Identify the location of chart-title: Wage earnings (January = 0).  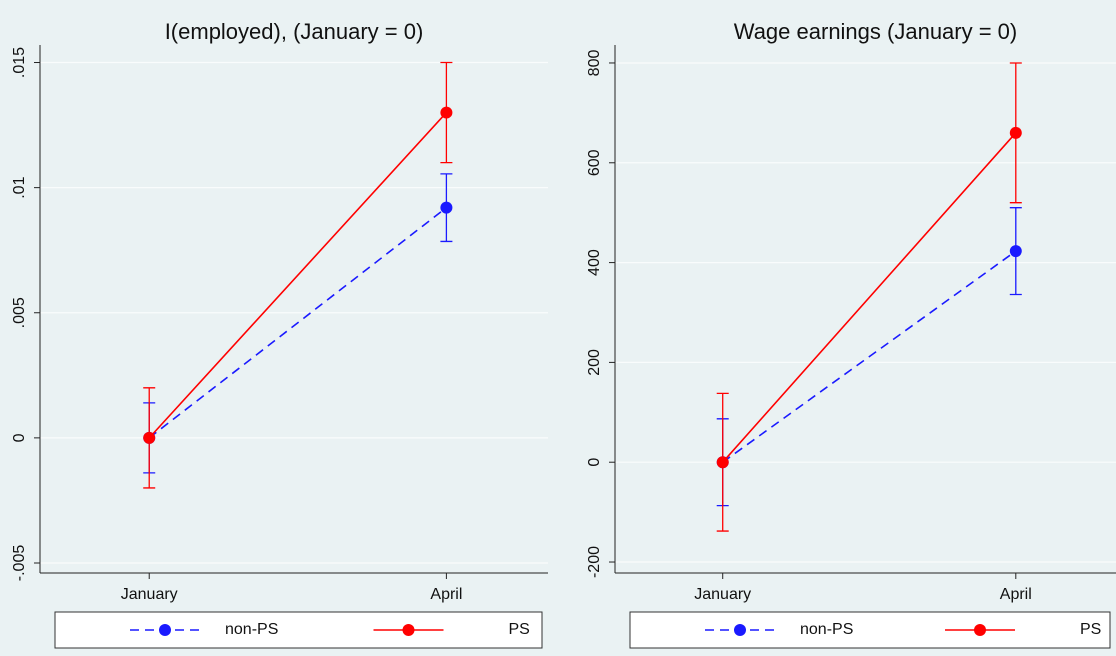
(876, 31).